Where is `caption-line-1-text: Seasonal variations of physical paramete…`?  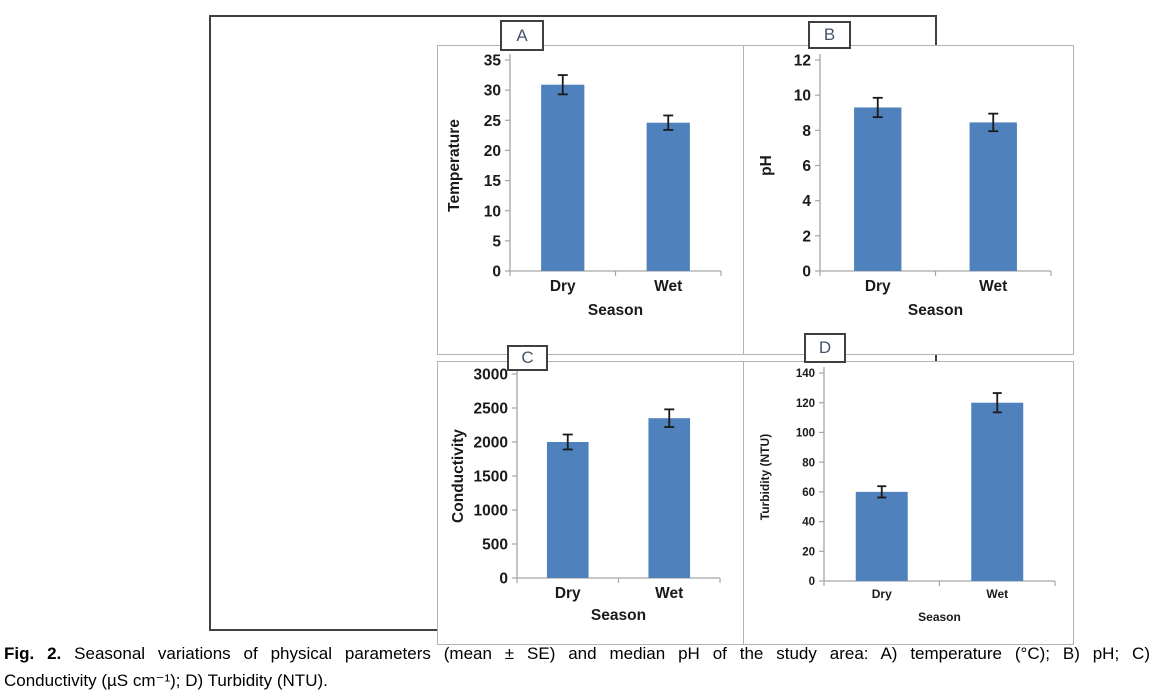
caption-line-1-text: Seasonal variations of physical paramete… is located at coordinates (605, 653).